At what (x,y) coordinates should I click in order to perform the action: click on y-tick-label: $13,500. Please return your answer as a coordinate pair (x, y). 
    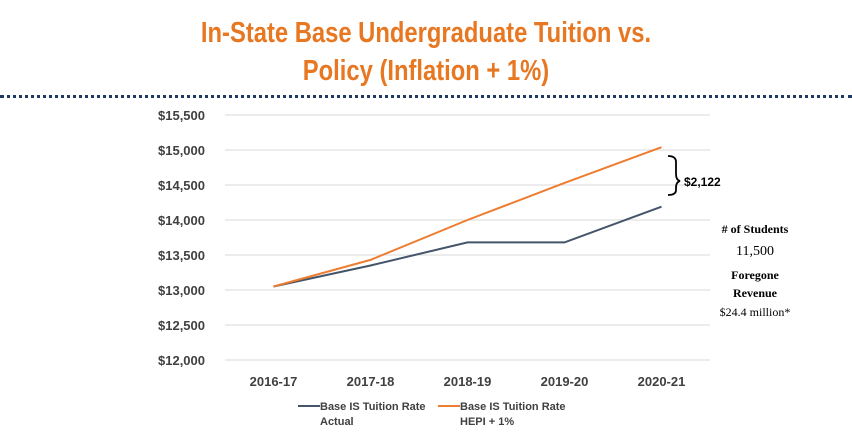
    Looking at the image, I should click on (181, 255).